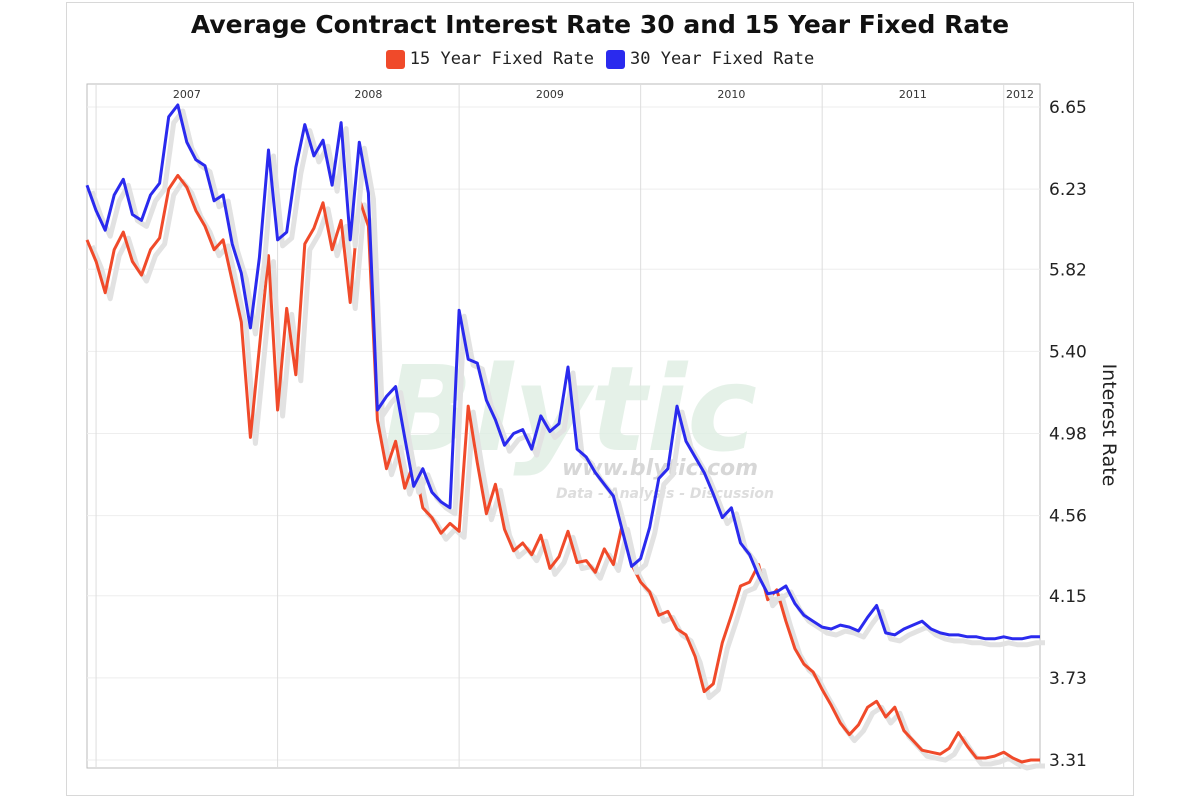  Describe the element at coordinates (1068, 270) in the screenshot. I see `y-tick-label: 5.82` at that location.